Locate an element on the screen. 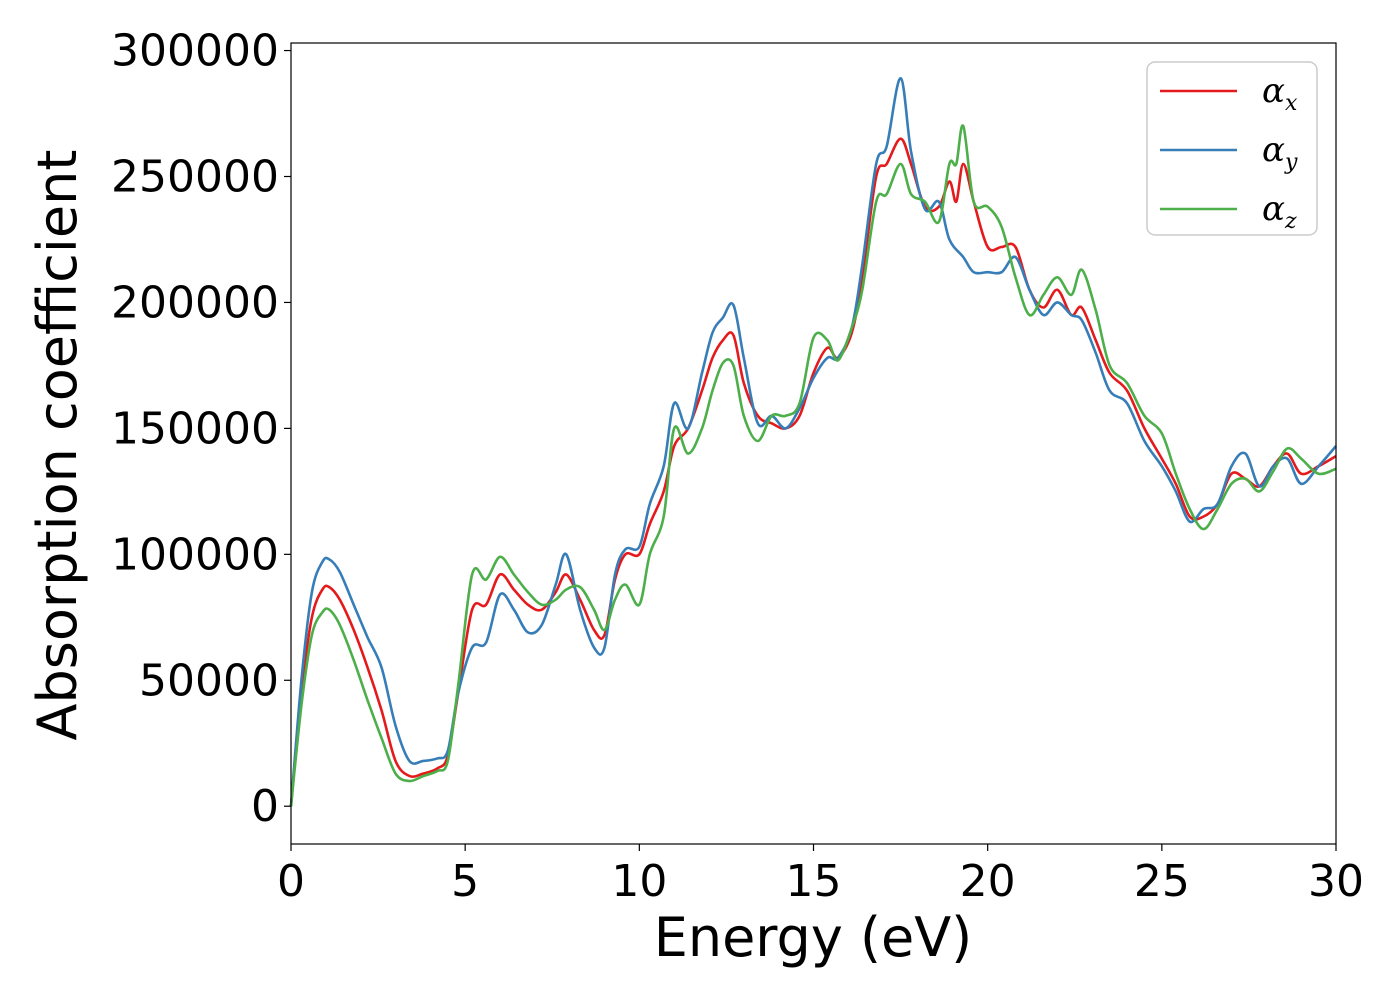 This screenshot has width=1400, height=1000. y-tick-label: 0 is located at coordinates (265, 806).